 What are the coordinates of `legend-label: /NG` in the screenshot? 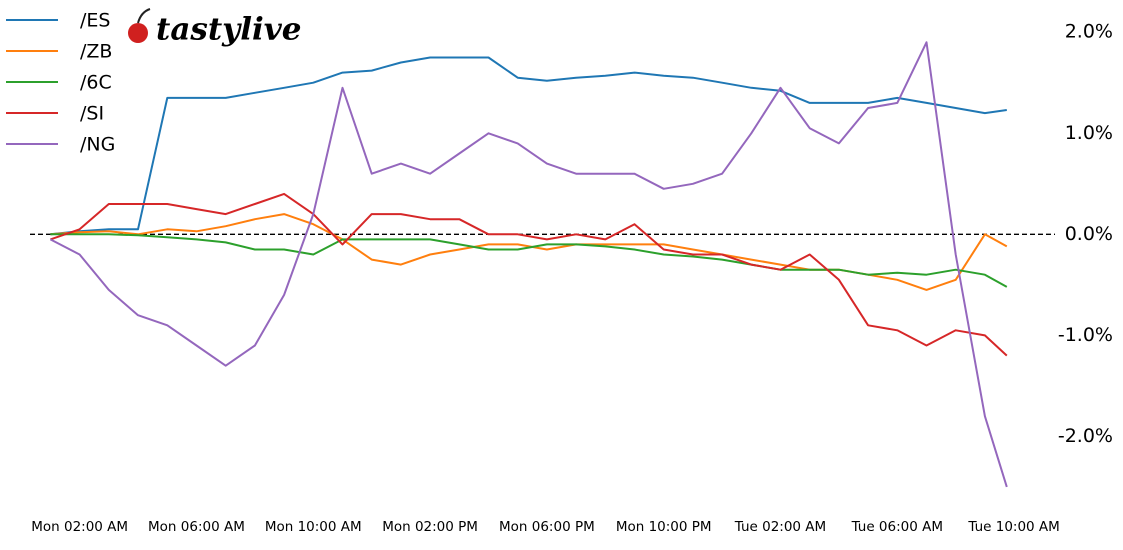 It's located at (97, 145).